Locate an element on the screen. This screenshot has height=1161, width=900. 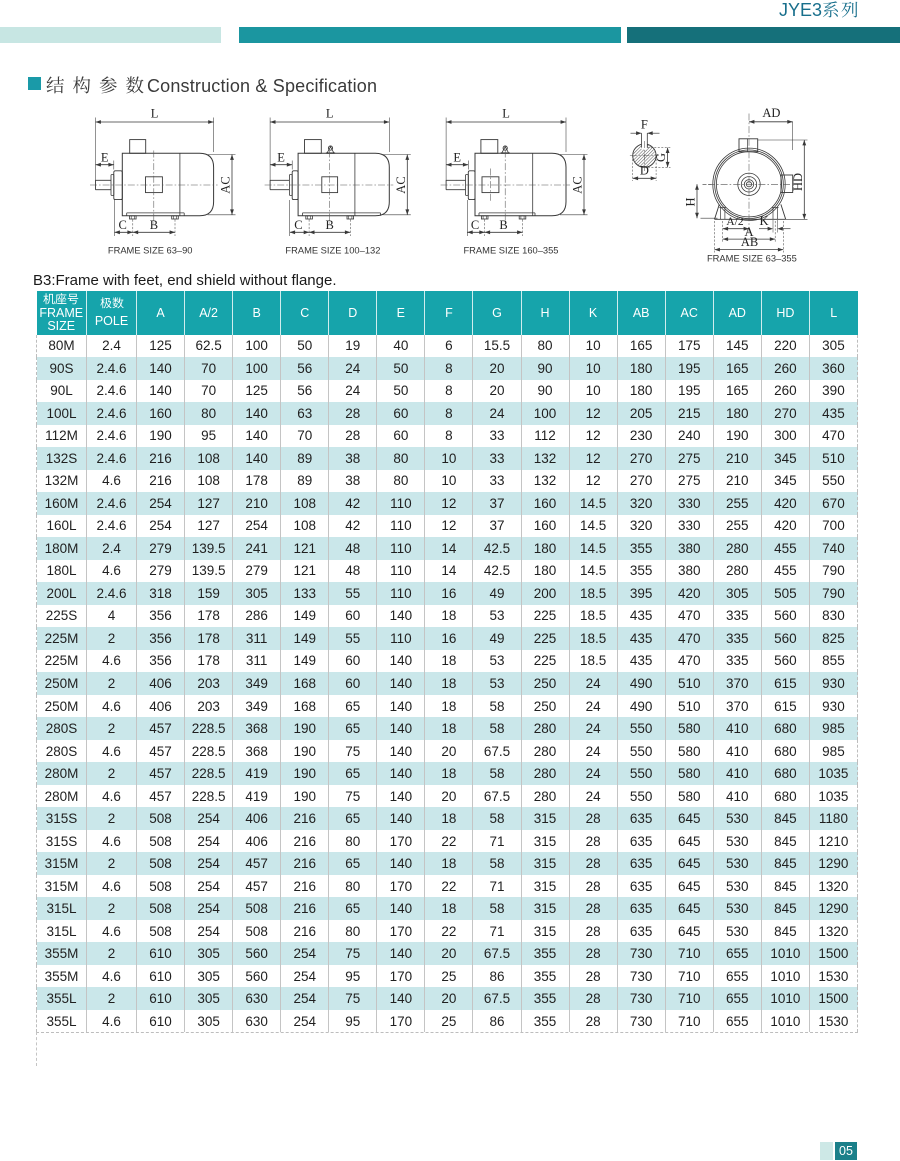
svg-text: A/2 is located at coordinates (735, 222).